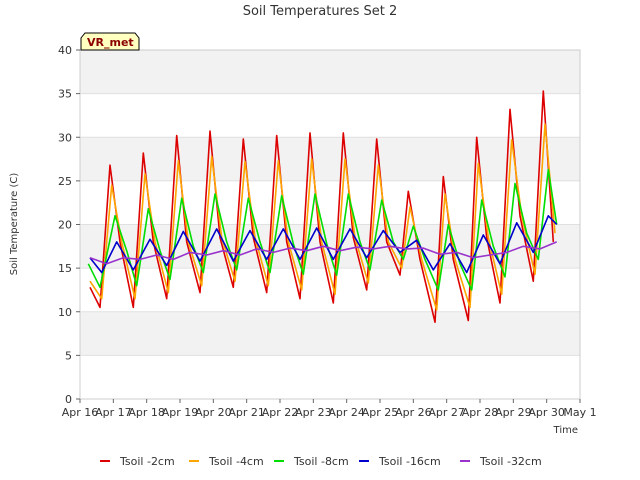  What do you see at coordinates (480, 412) in the screenshot?
I see `x-tick-label: Apr 28` at bounding box center [480, 412].